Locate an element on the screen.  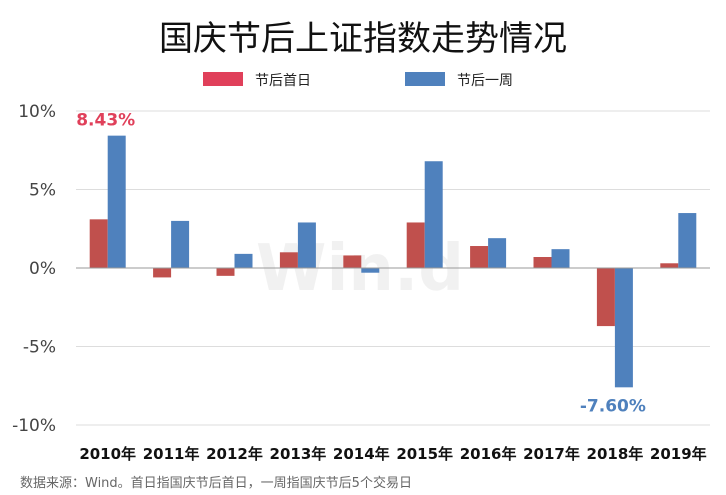
legend-swatch-one-week is located at coordinates (425, 79).